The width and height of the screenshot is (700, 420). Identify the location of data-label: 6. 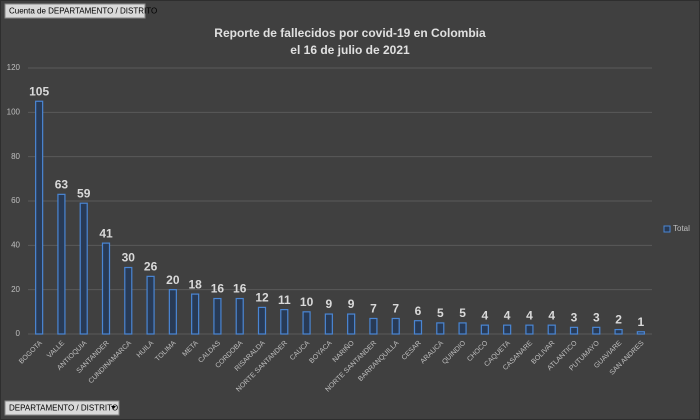
(418, 311).